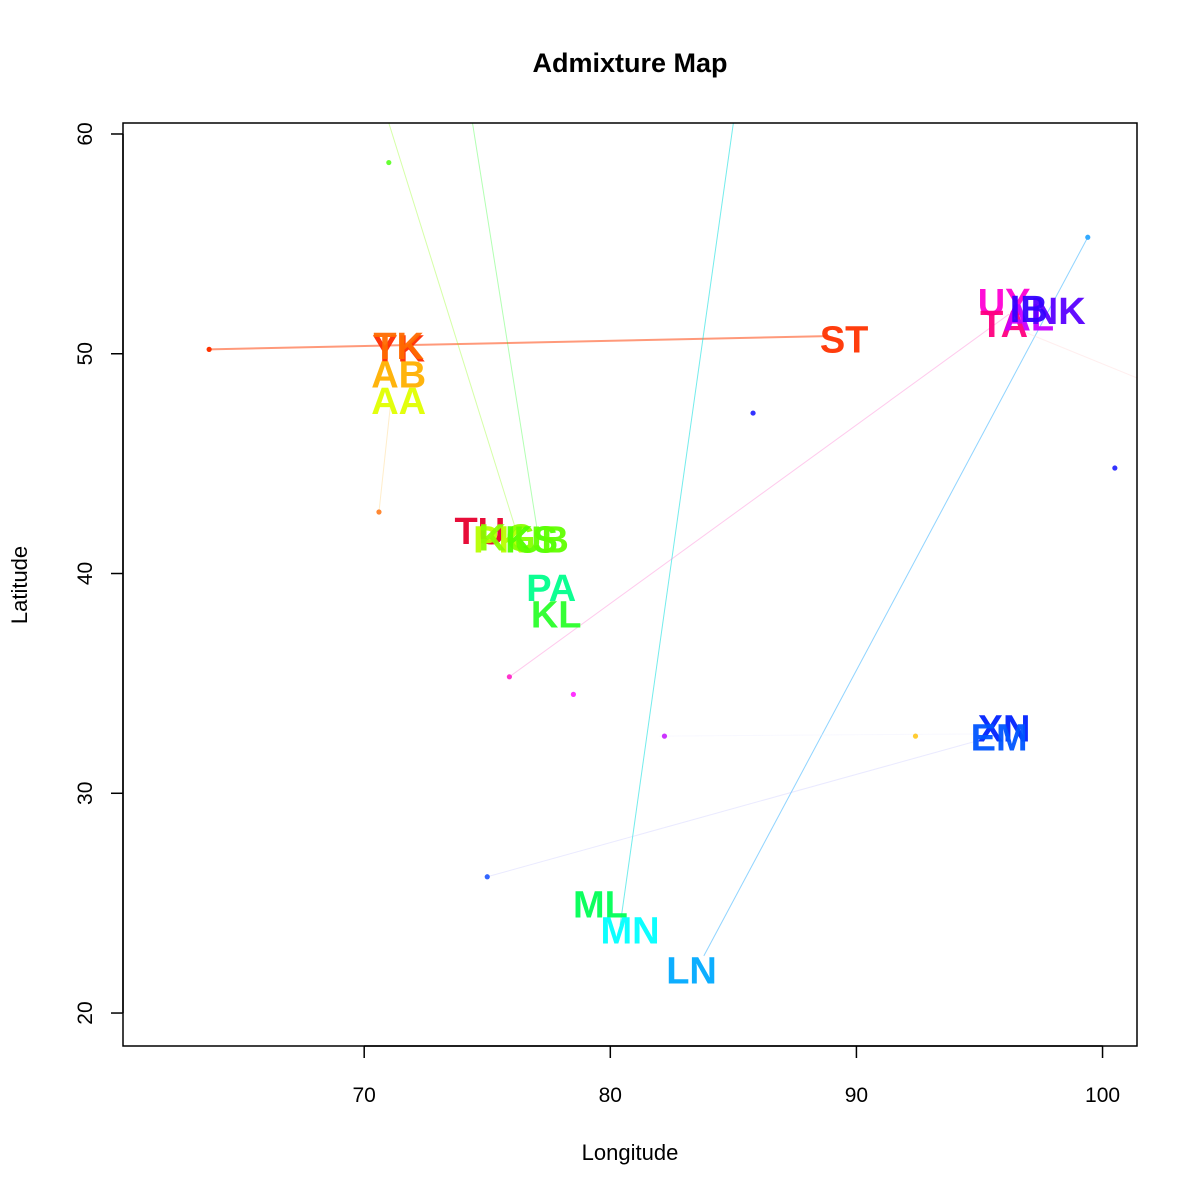  Describe the element at coordinates (856, 1095) in the screenshot. I see `x-tick-label: 90` at that location.